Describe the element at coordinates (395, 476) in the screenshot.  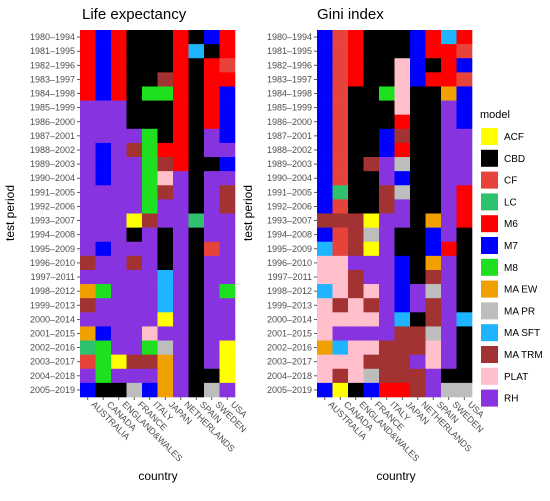
I see `x-axis-title: country` at that location.